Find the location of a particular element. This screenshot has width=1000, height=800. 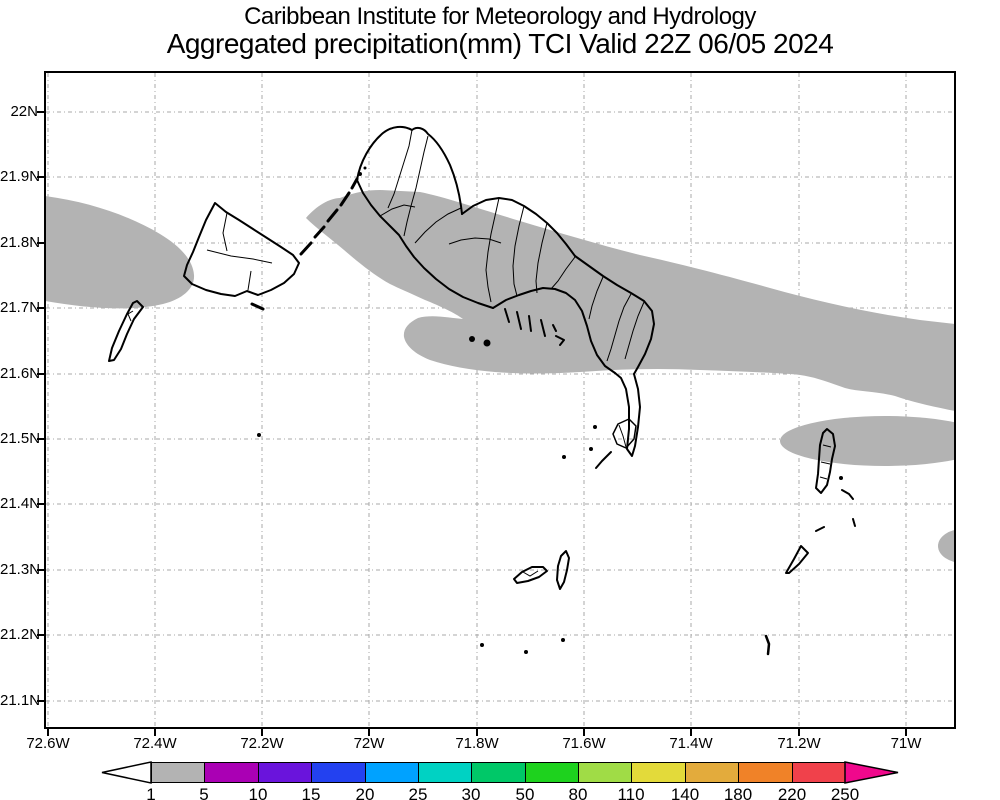

lon-label: 71W is located at coordinates (906, 743).